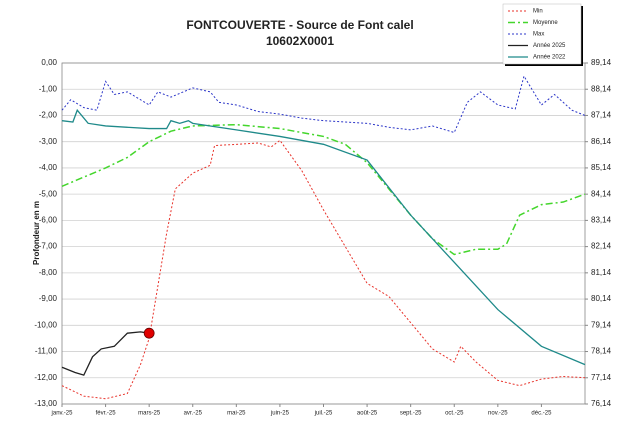 The height and width of the screenshot is (421, 638). What do you see at coordinates (601, 272) in the screenshot?
I see `y2-tick-label: 81,14` at bounding box center [601, 272].